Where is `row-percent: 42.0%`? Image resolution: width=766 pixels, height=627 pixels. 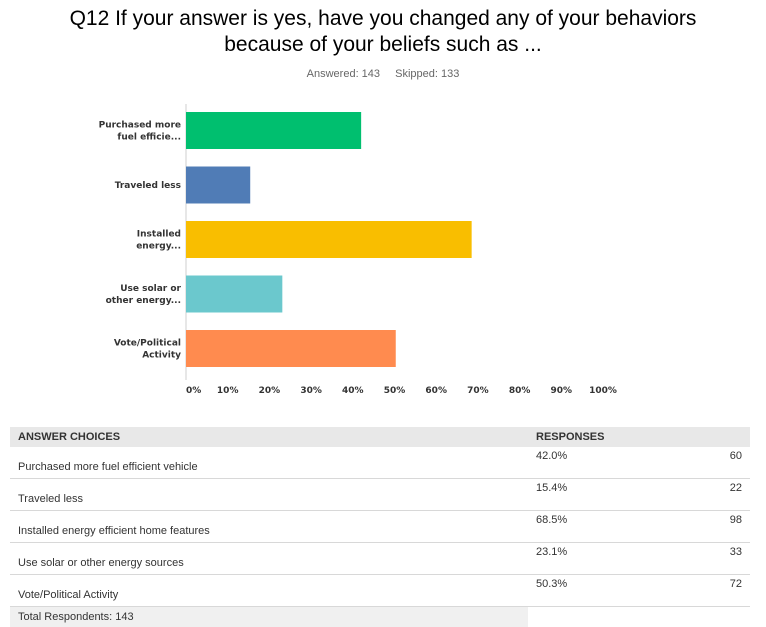
row-percent: 42.0% is located at coordinates (581, 463).